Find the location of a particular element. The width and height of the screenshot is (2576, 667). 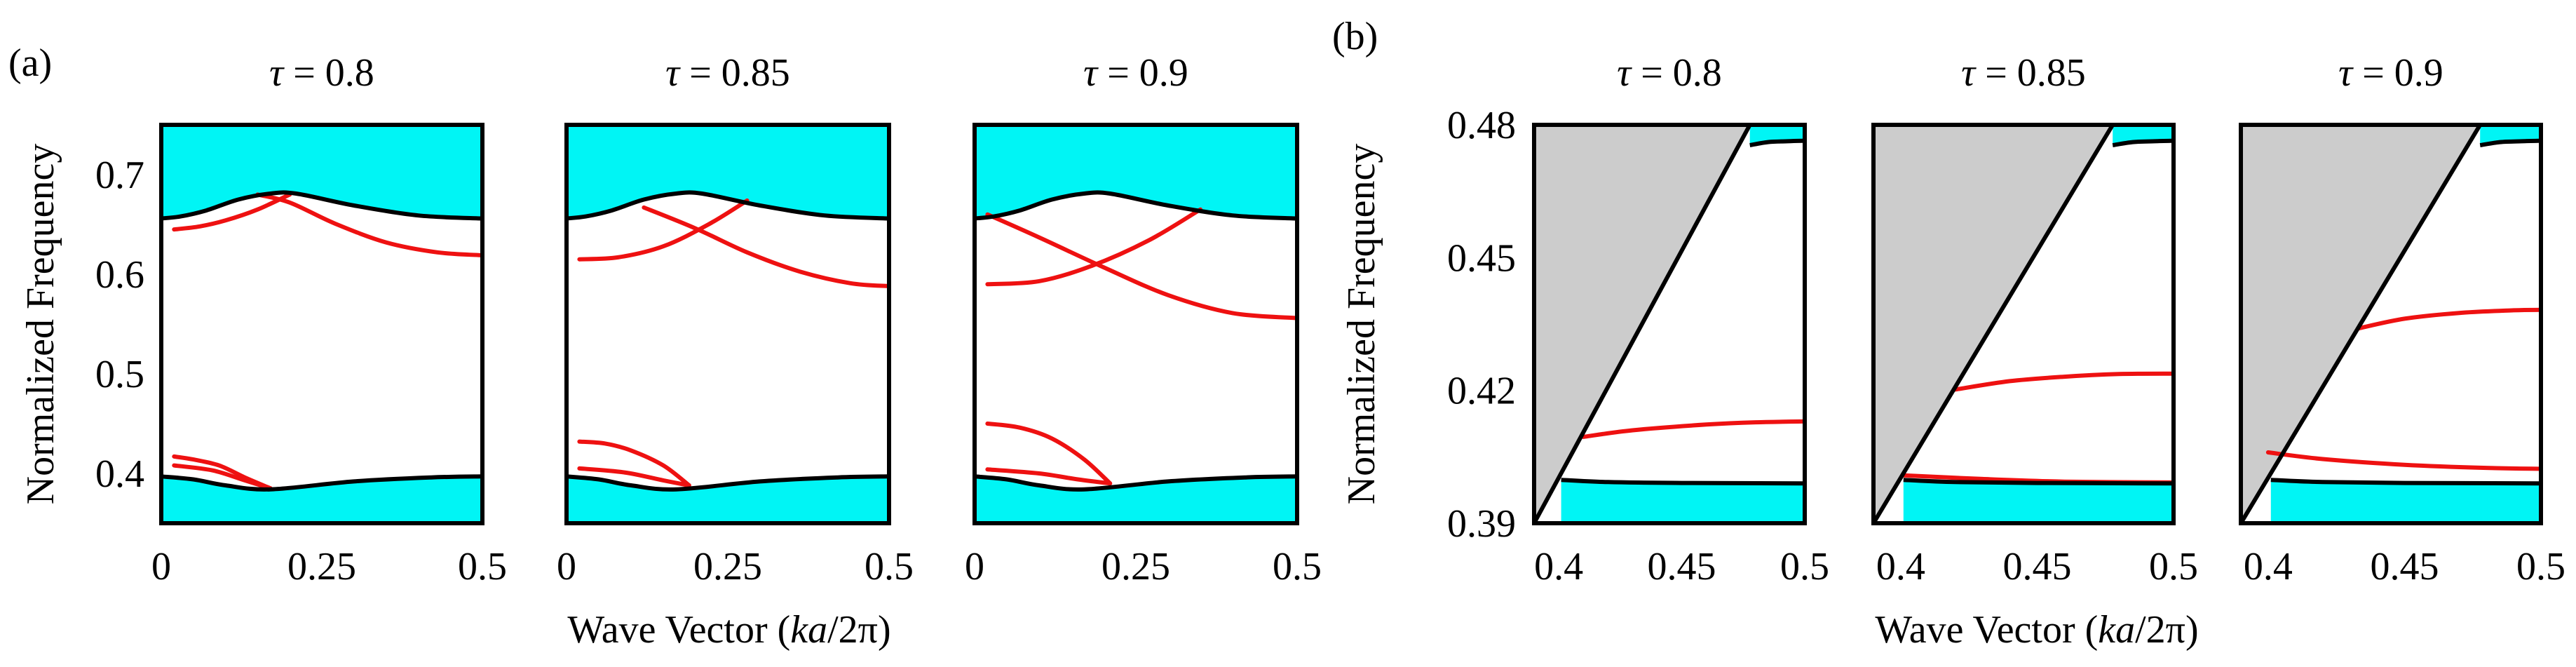

y-tick-label: 0.48 is located at coordinates (1482, 125).